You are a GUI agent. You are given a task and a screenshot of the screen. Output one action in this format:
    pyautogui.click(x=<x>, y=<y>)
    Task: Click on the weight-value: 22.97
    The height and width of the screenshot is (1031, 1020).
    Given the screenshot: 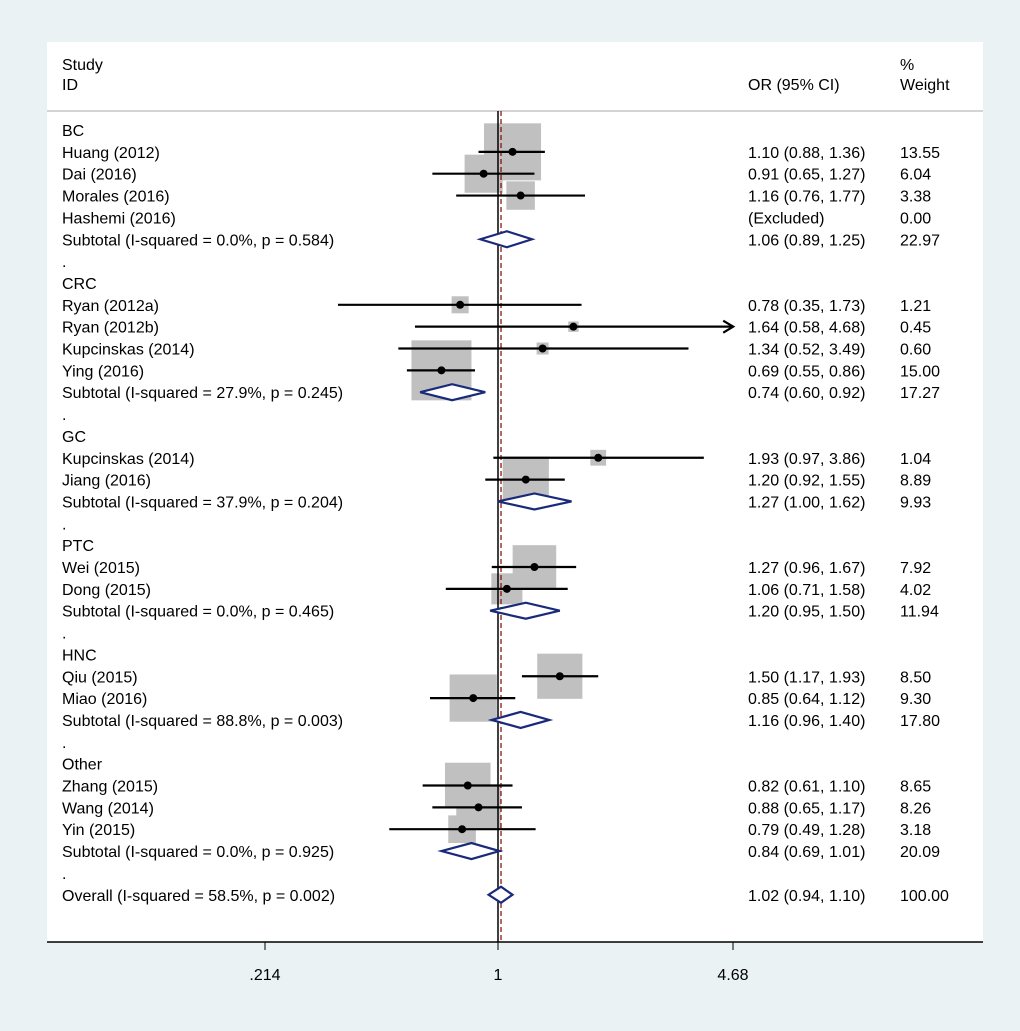 What is the action you would take?
    pyautogui.click(x=920, y=240)
    